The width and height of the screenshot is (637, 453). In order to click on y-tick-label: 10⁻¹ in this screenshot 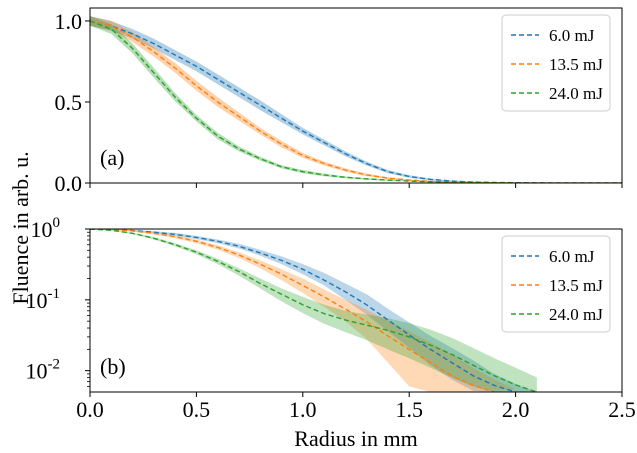, I will do `click(43, 299)`.